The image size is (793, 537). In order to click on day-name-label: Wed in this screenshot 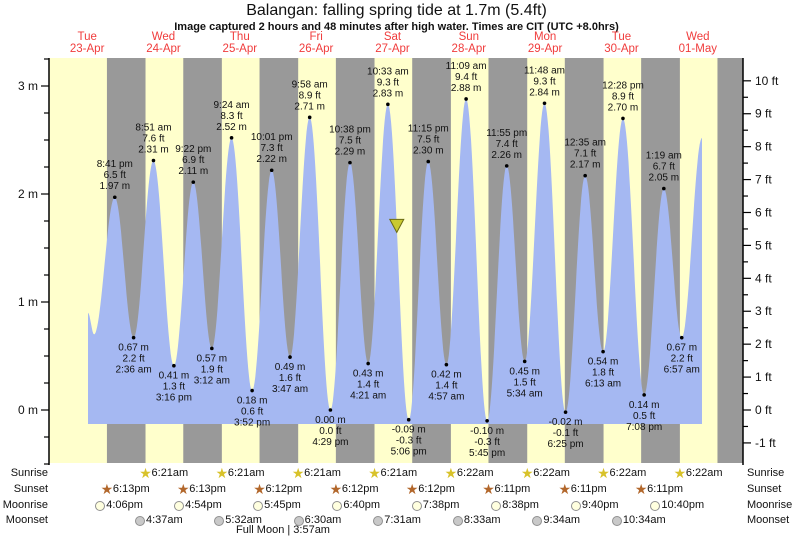, I will do `click(163, 37)`.